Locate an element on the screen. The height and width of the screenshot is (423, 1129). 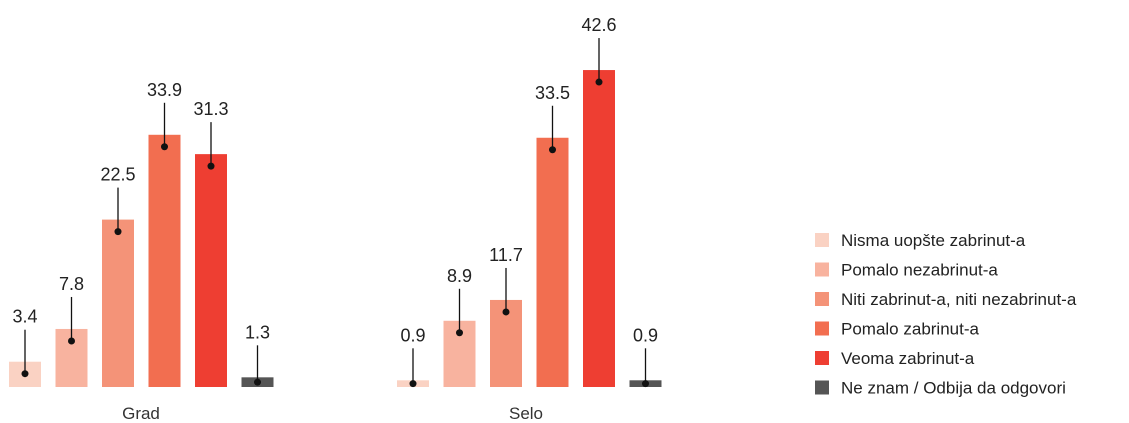
legend-label: Niti zabrinut-a, niti nezabrinut-a is located at coordinates (959, 299).